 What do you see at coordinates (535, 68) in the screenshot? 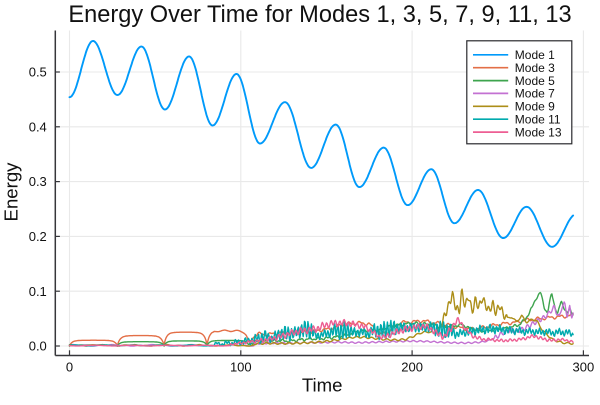
I see `svg-text: Mode 3` at bounding box center [535, 68].